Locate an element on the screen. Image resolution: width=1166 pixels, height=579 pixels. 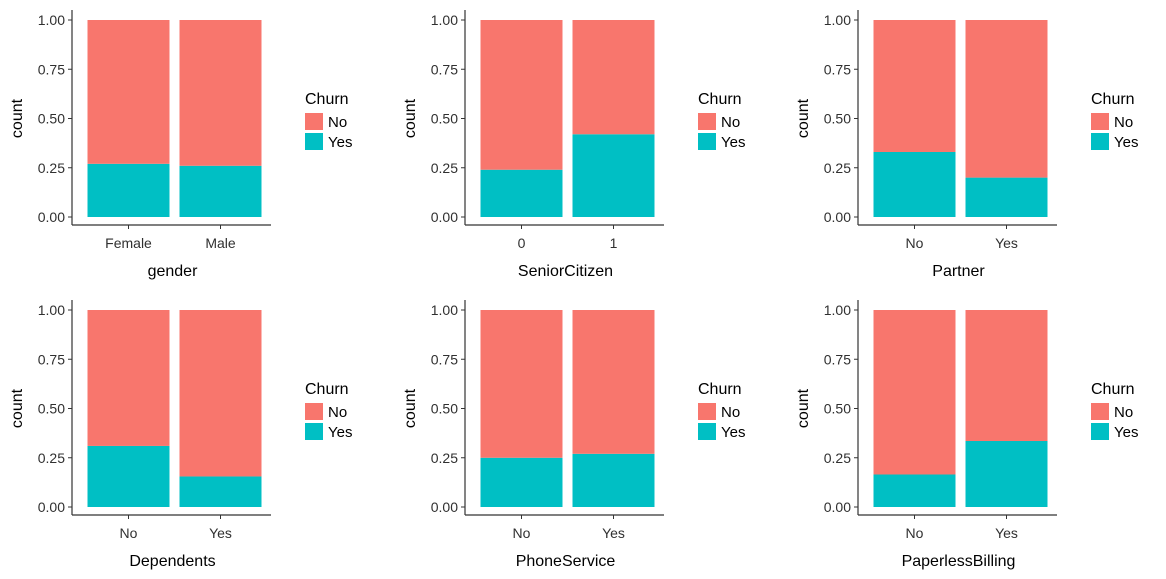
x-axis-title: PhoneService is located at coordinates (566, 561).